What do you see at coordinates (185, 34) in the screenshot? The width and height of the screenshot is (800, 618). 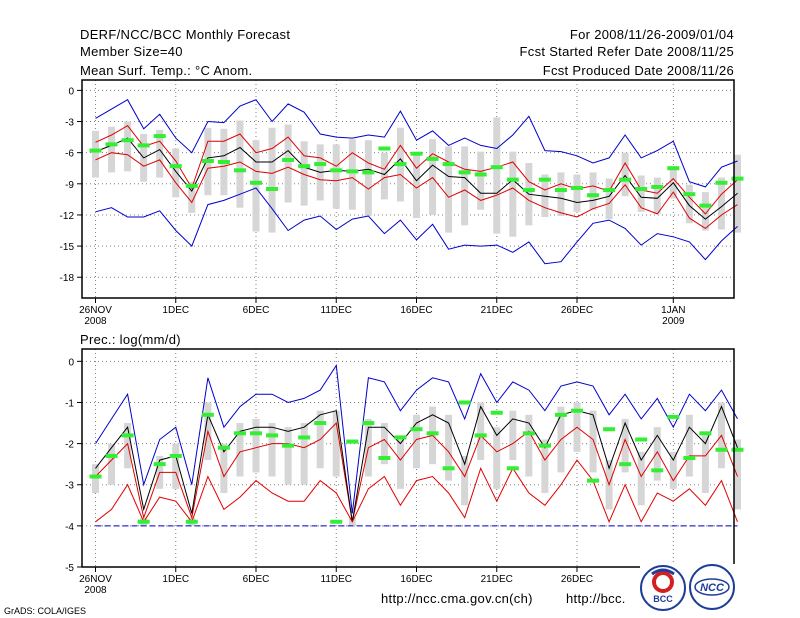 I see `figure-title: DERF/NCC/BCC Monthly Forecast` at bounding box center [185, 34].